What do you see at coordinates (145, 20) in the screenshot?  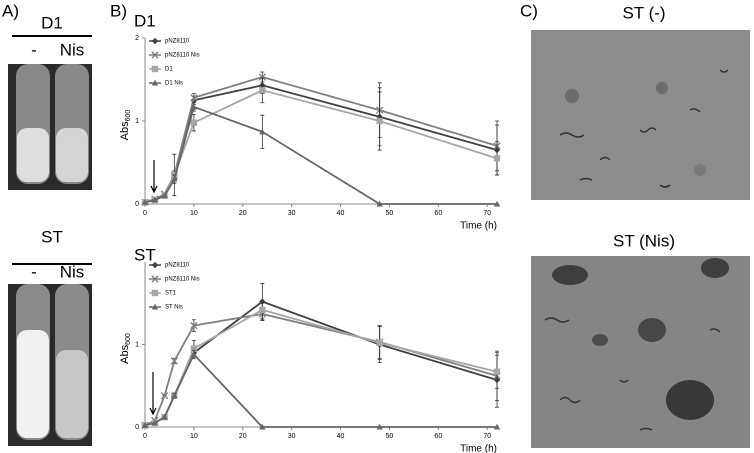 I see `chart-title: D1` at bounding box center [145, 20].